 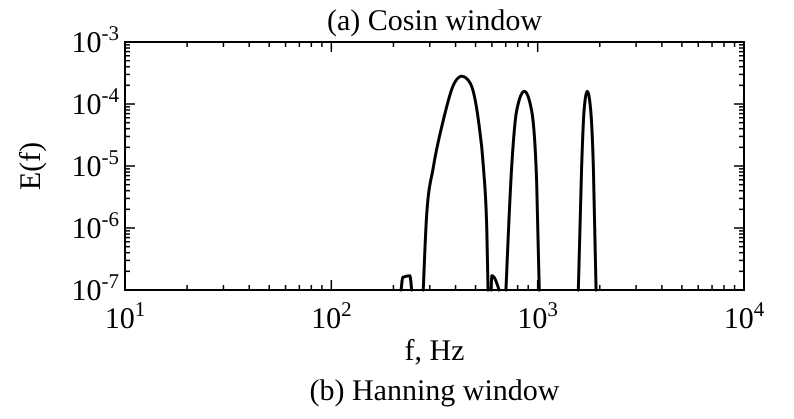 What do you see at coordinates (331, 316) in the screenshot?
I see `x-tick-label: 10$^{2}$` at bounding box center [331, 316].